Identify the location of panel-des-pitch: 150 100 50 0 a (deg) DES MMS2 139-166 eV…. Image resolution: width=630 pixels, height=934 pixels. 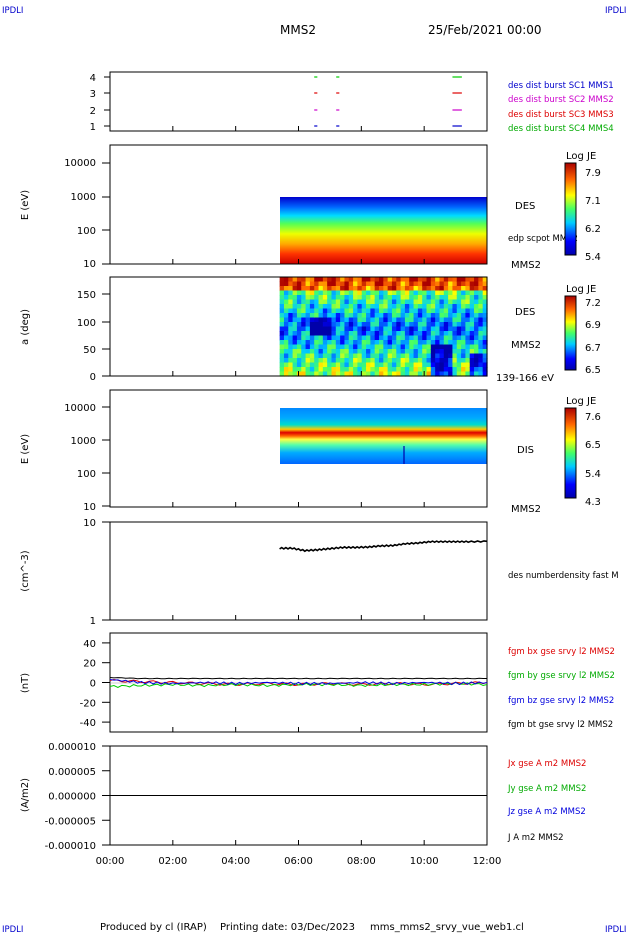
(310, 330).